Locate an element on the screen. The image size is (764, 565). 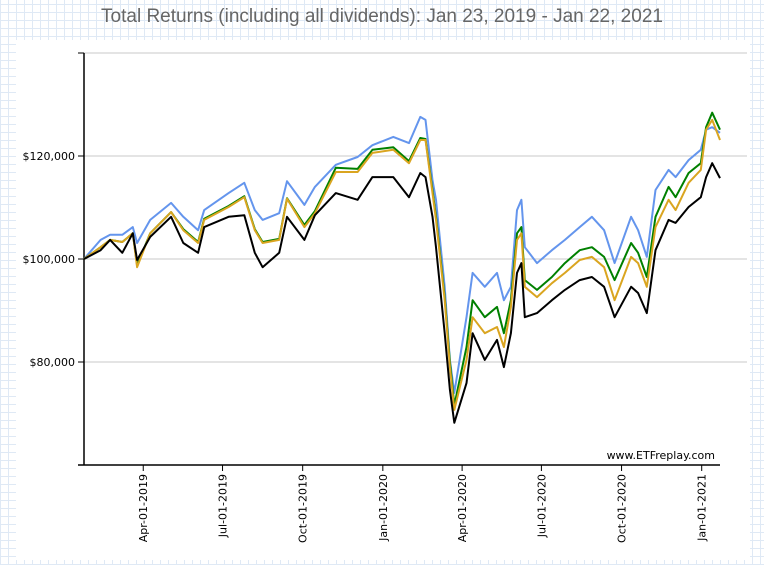
x-tick-label: Jan-01-2020 is located at coordinates (383, 508).